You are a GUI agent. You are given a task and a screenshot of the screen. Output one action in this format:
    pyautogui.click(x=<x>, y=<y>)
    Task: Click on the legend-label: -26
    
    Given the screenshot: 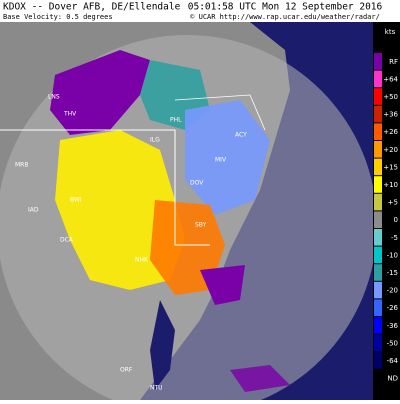 What is the action you would take?
    pyautogui.click(x=393, y=308)
    